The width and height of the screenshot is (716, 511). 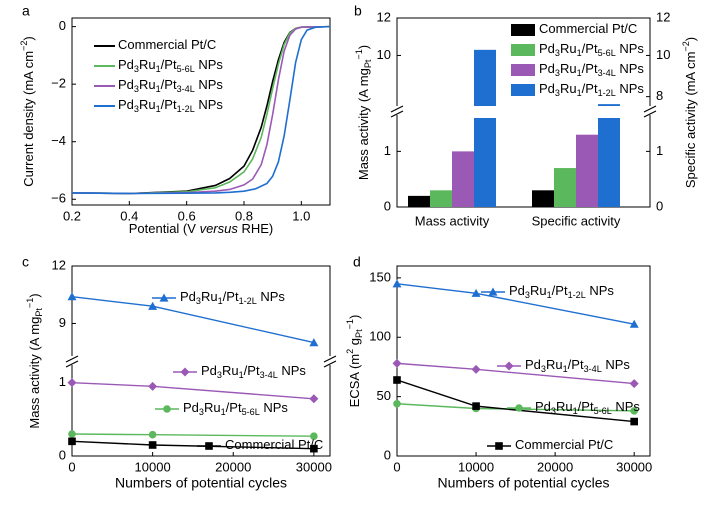 I want to click on y-tick-label: 100, so click(x=380, y=336).